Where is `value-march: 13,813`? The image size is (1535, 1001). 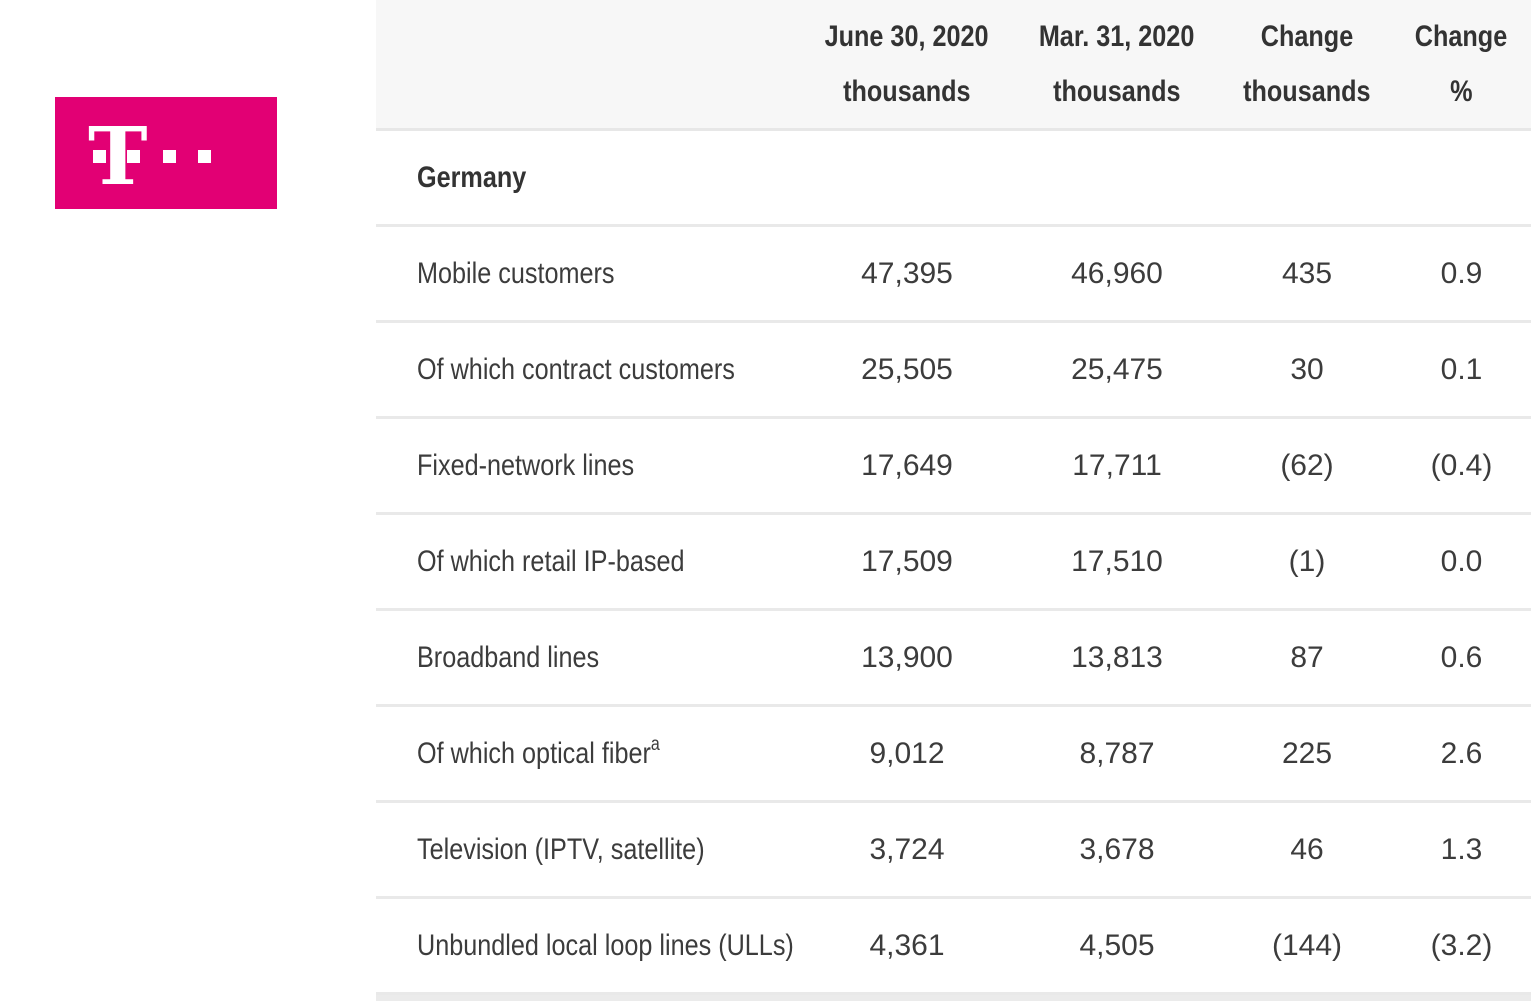
value-march: 13,813 is located at coordinates (1117, 657).